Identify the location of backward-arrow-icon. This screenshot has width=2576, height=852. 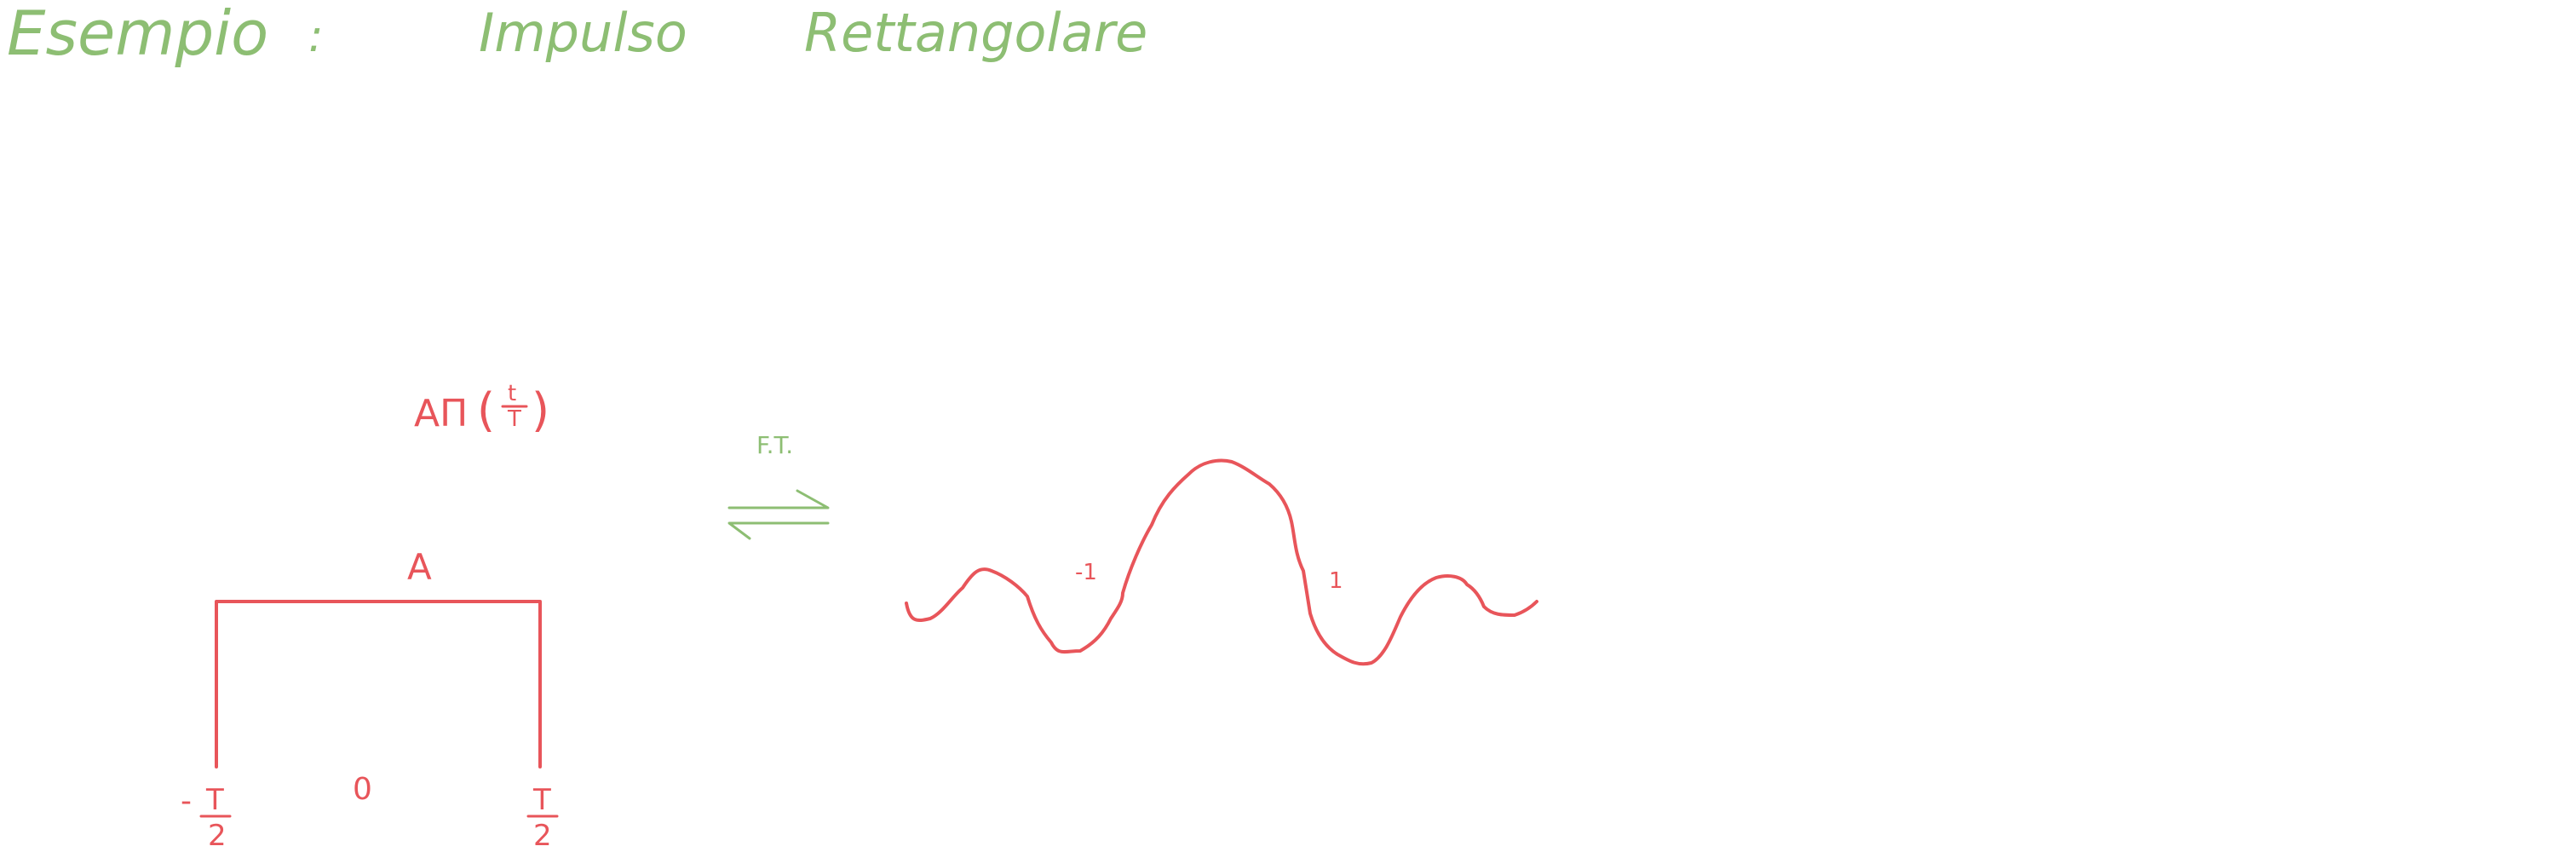
(778, 530).